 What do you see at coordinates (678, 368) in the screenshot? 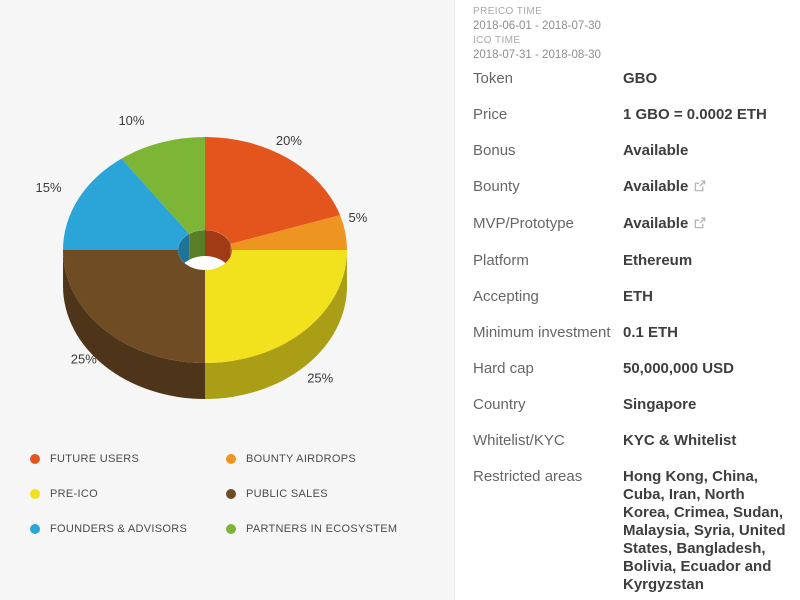
I see `detail-value: 50,000,000 USD` at bounding box center [678, 368].